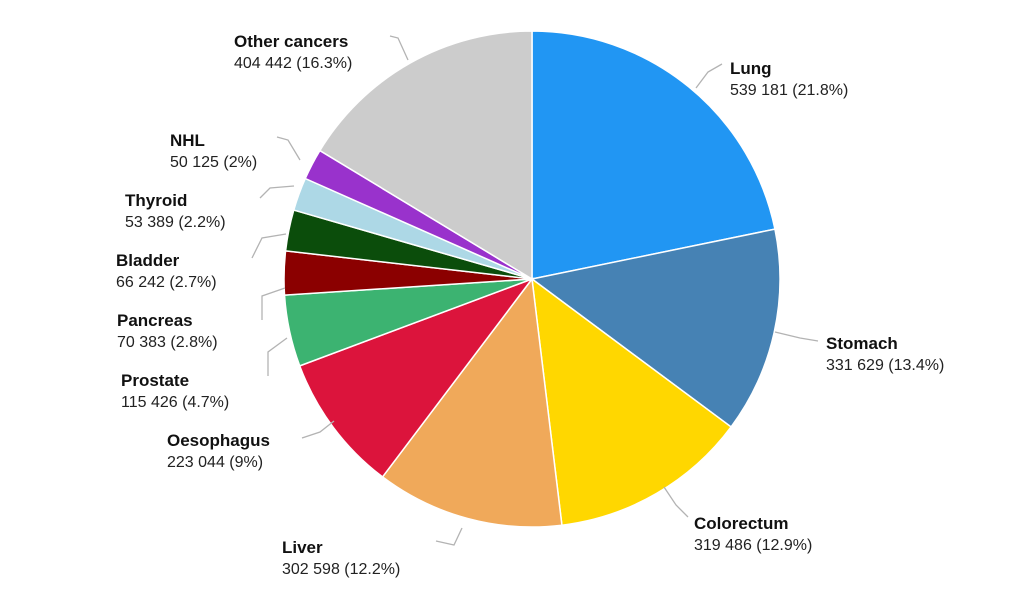 The height and width of the screenshot is (597, 1036). Describe the element at coordinates (759, 90) in the screenshot. I see `slice-value: 539 181` at that location.